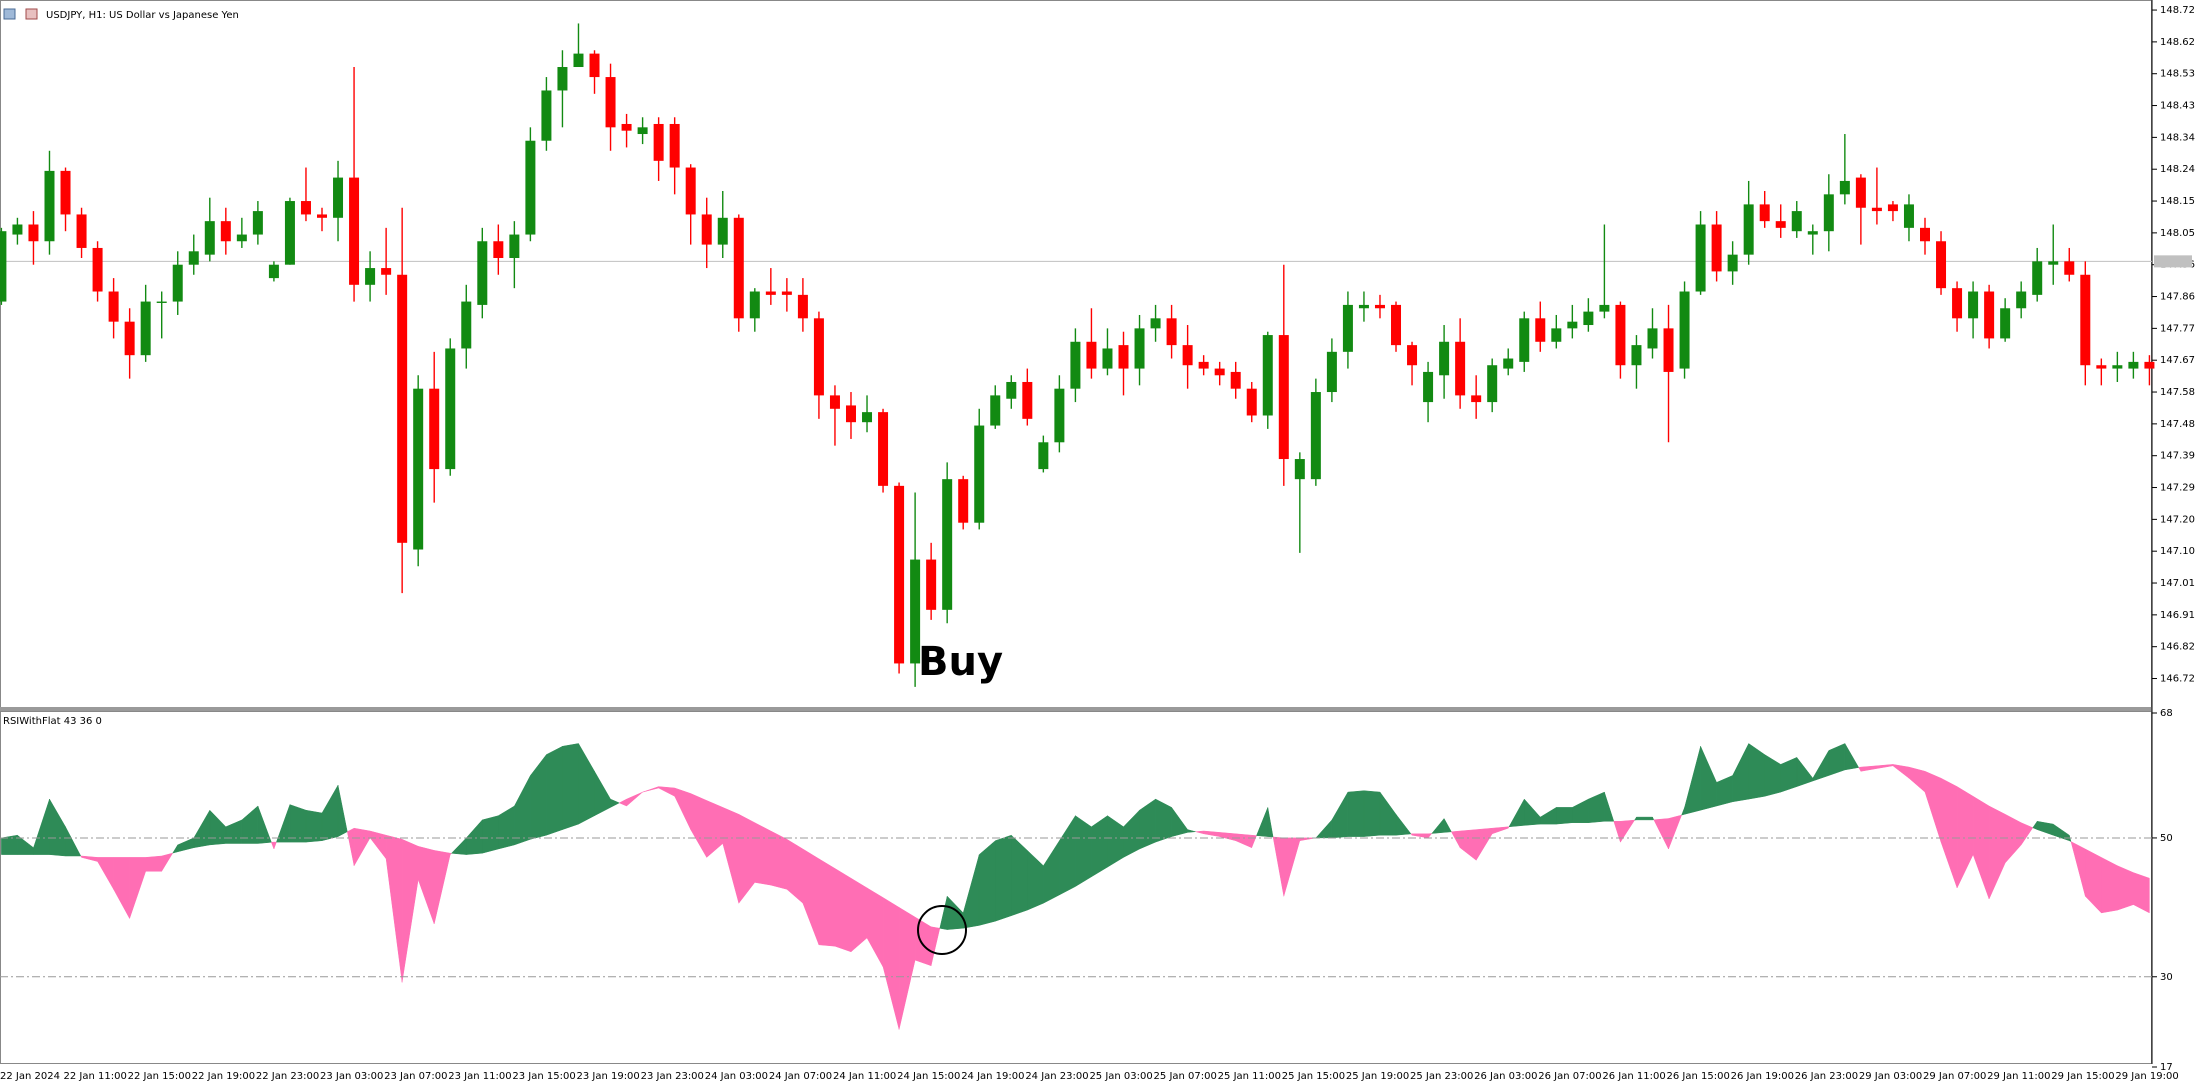 This screenshot has width=2195, height=1084. I want to click on x-tick-label: 23 Jan 19:00, so click(607, 1076).